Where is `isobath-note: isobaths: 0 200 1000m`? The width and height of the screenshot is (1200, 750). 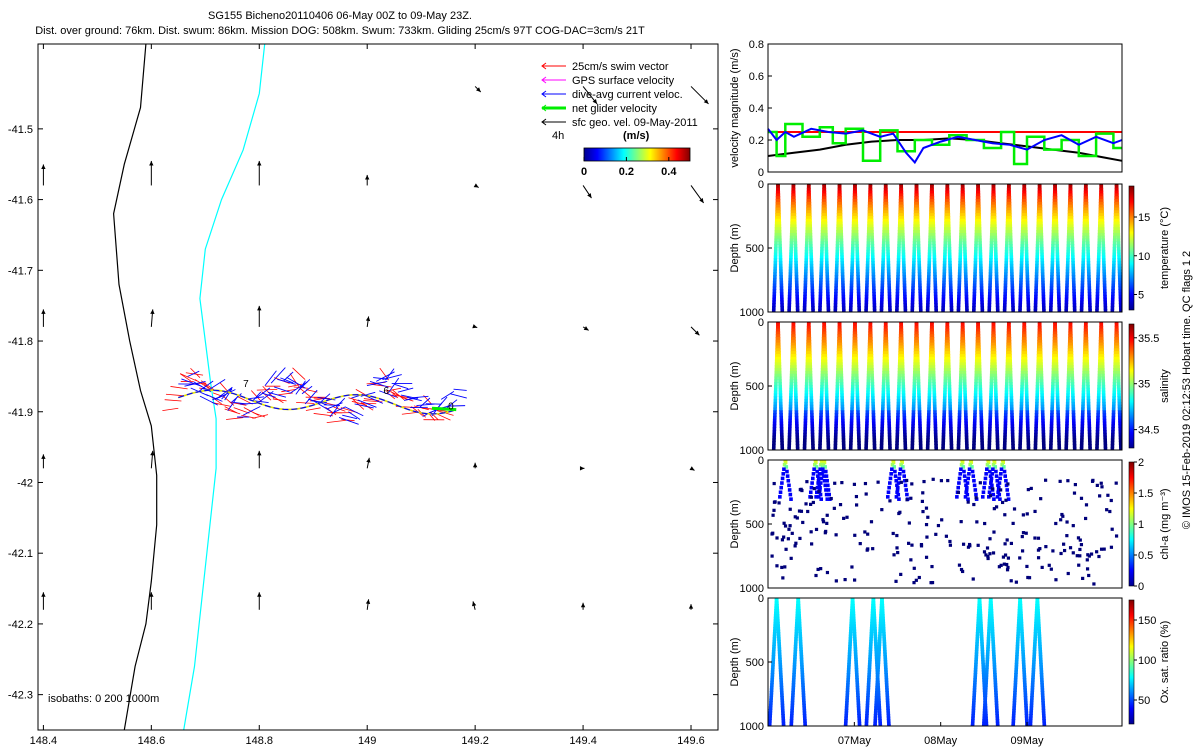
isobath-note: isobaths: 0 200 1000m is located at coordinates (103, 699).